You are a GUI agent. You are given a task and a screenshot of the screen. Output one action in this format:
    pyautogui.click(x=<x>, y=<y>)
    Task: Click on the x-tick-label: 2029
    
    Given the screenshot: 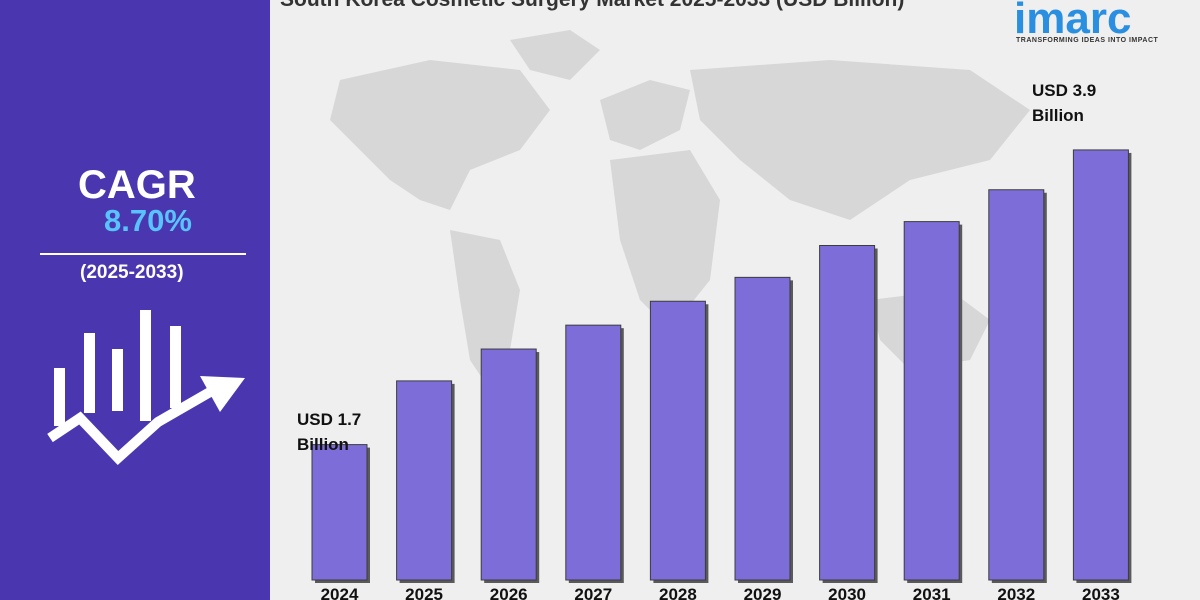 What is the action you would take?
    pyautogui.click(x=763, y=592)
    